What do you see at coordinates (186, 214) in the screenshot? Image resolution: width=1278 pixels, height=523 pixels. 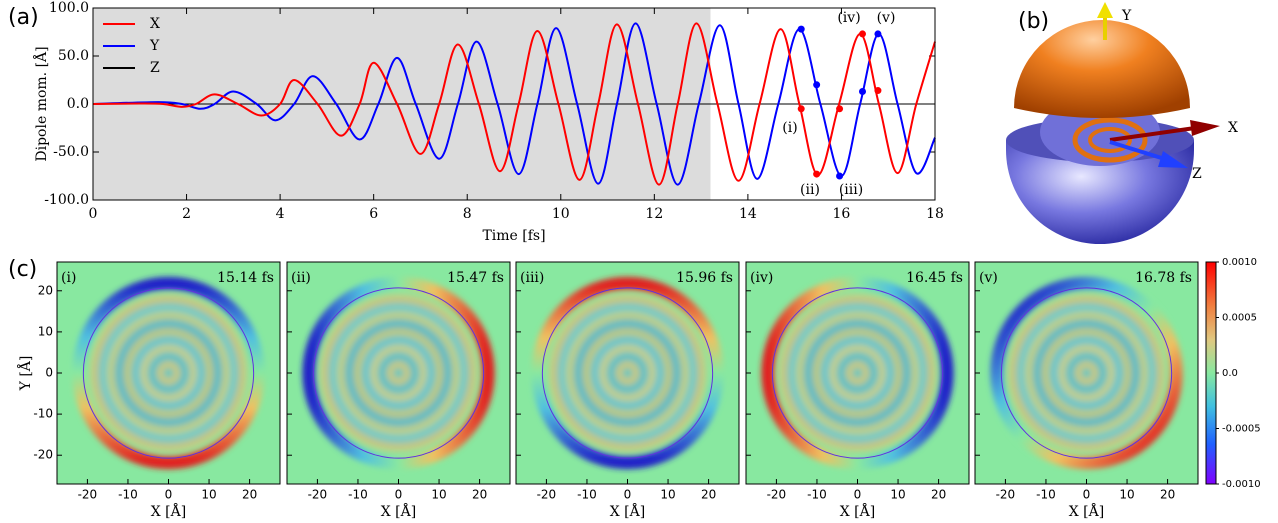 I see `x-tick-label: 2` at bounding box center [186, 214].